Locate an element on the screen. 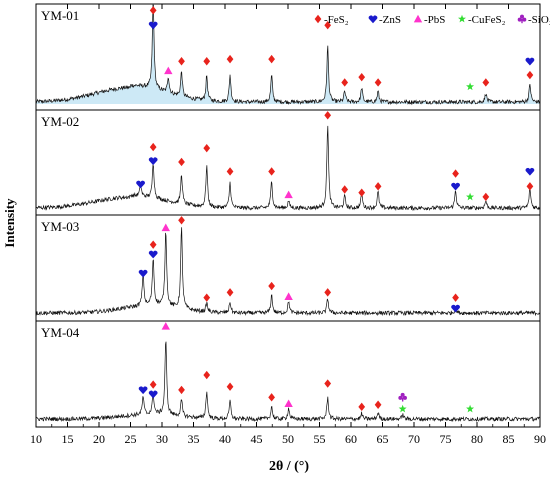  legend-label: -CuFeS₂ is located at coordinates (487, 20).